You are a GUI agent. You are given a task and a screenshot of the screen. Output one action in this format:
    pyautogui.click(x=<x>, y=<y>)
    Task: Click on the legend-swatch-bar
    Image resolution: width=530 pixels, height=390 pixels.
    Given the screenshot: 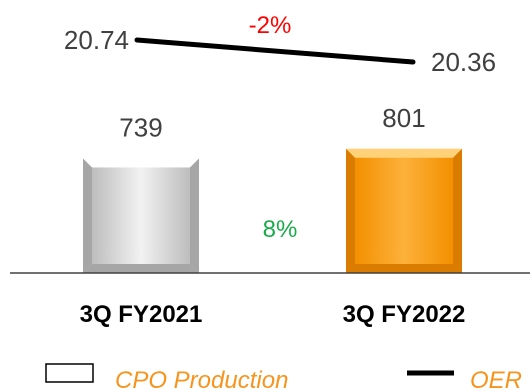 What is the action you would take?
    pyautogui.click(x=69, y=373)
    